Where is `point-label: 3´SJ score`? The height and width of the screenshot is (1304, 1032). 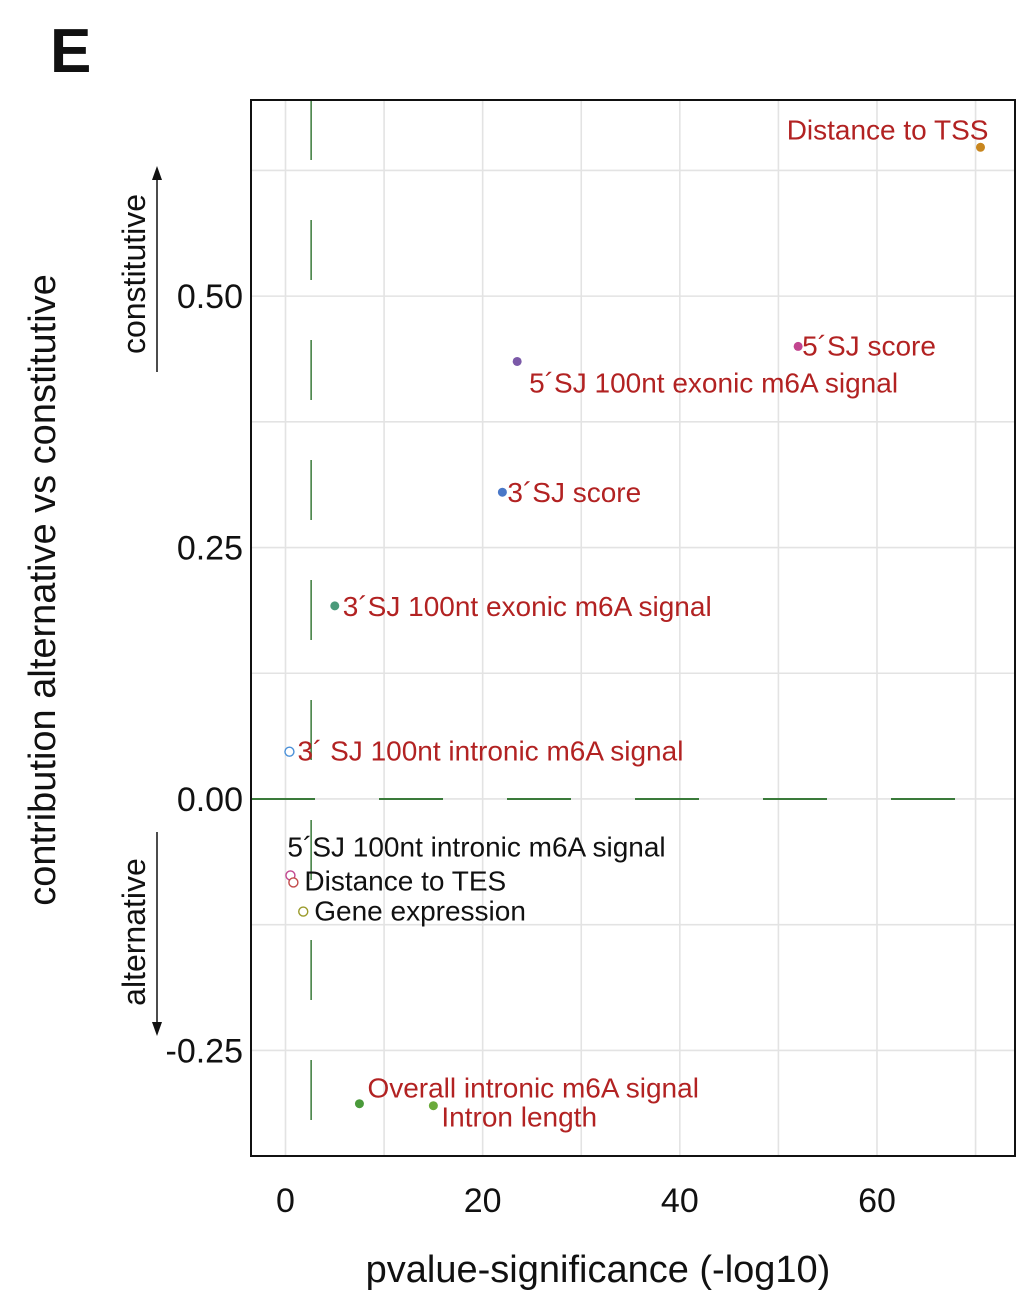
point-label: 3´SJ score is located at coordinates (574, 492).